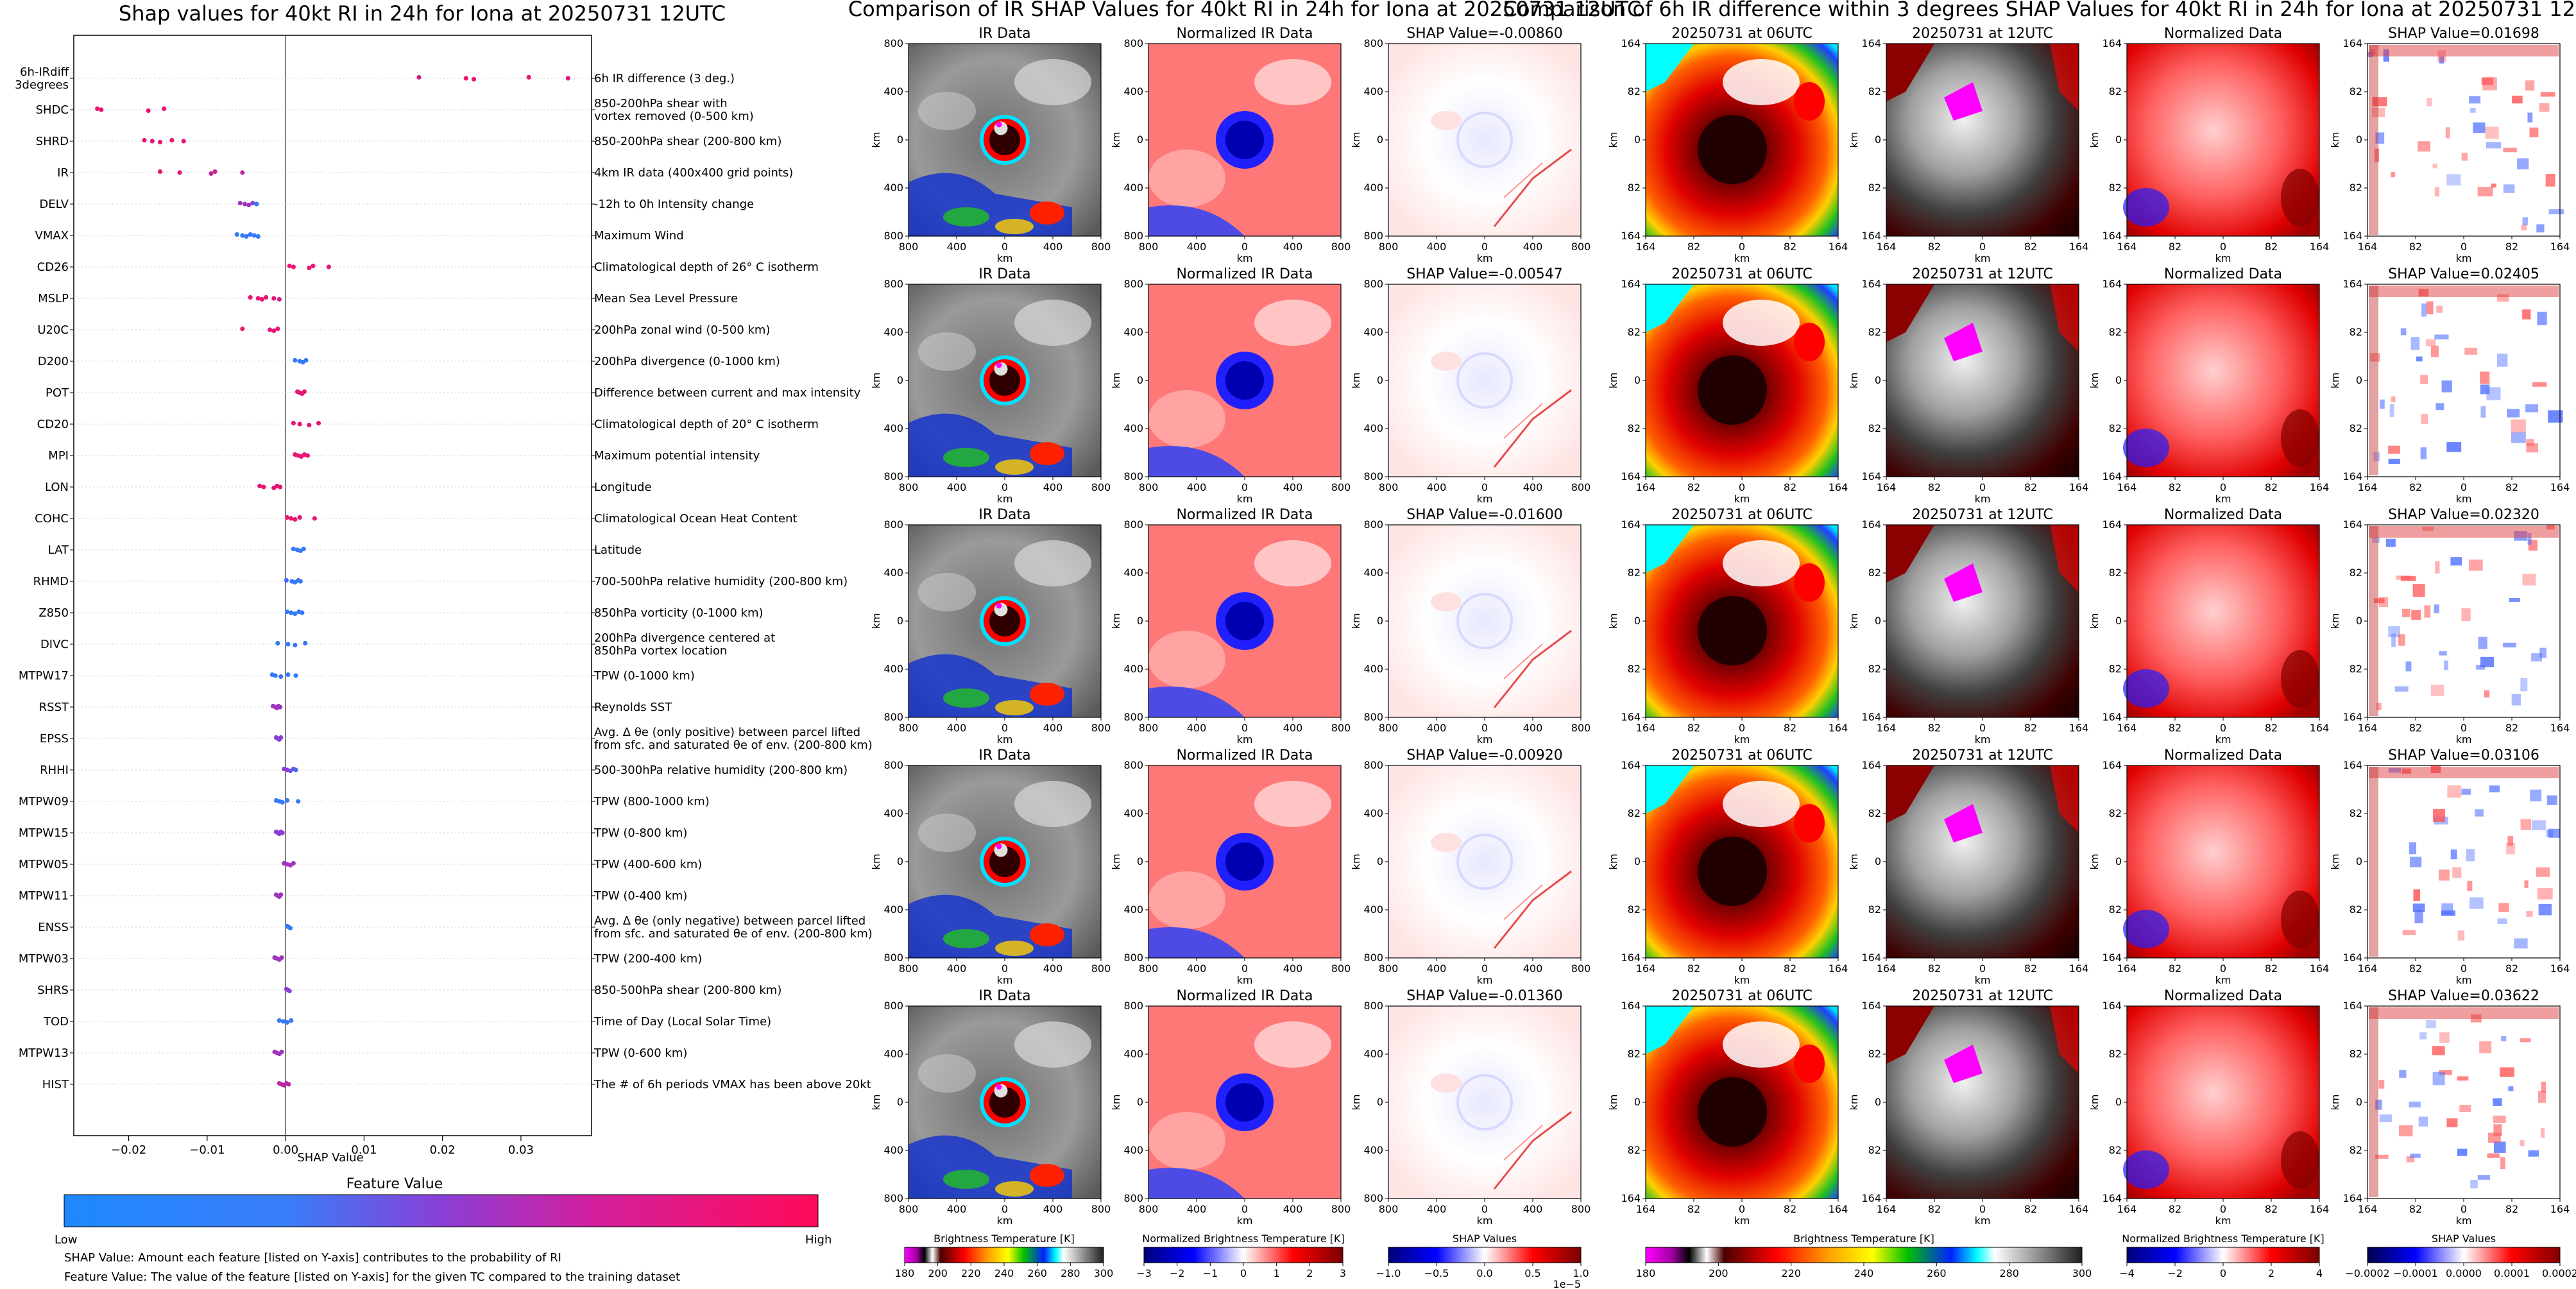 The width and height of the screenshot is (2576, 1289). What do you see at coordinates (2464, 1239) in the screenshot?
I see `colorbar-title: SHAP Values` at bounding box center [2464, 1239].